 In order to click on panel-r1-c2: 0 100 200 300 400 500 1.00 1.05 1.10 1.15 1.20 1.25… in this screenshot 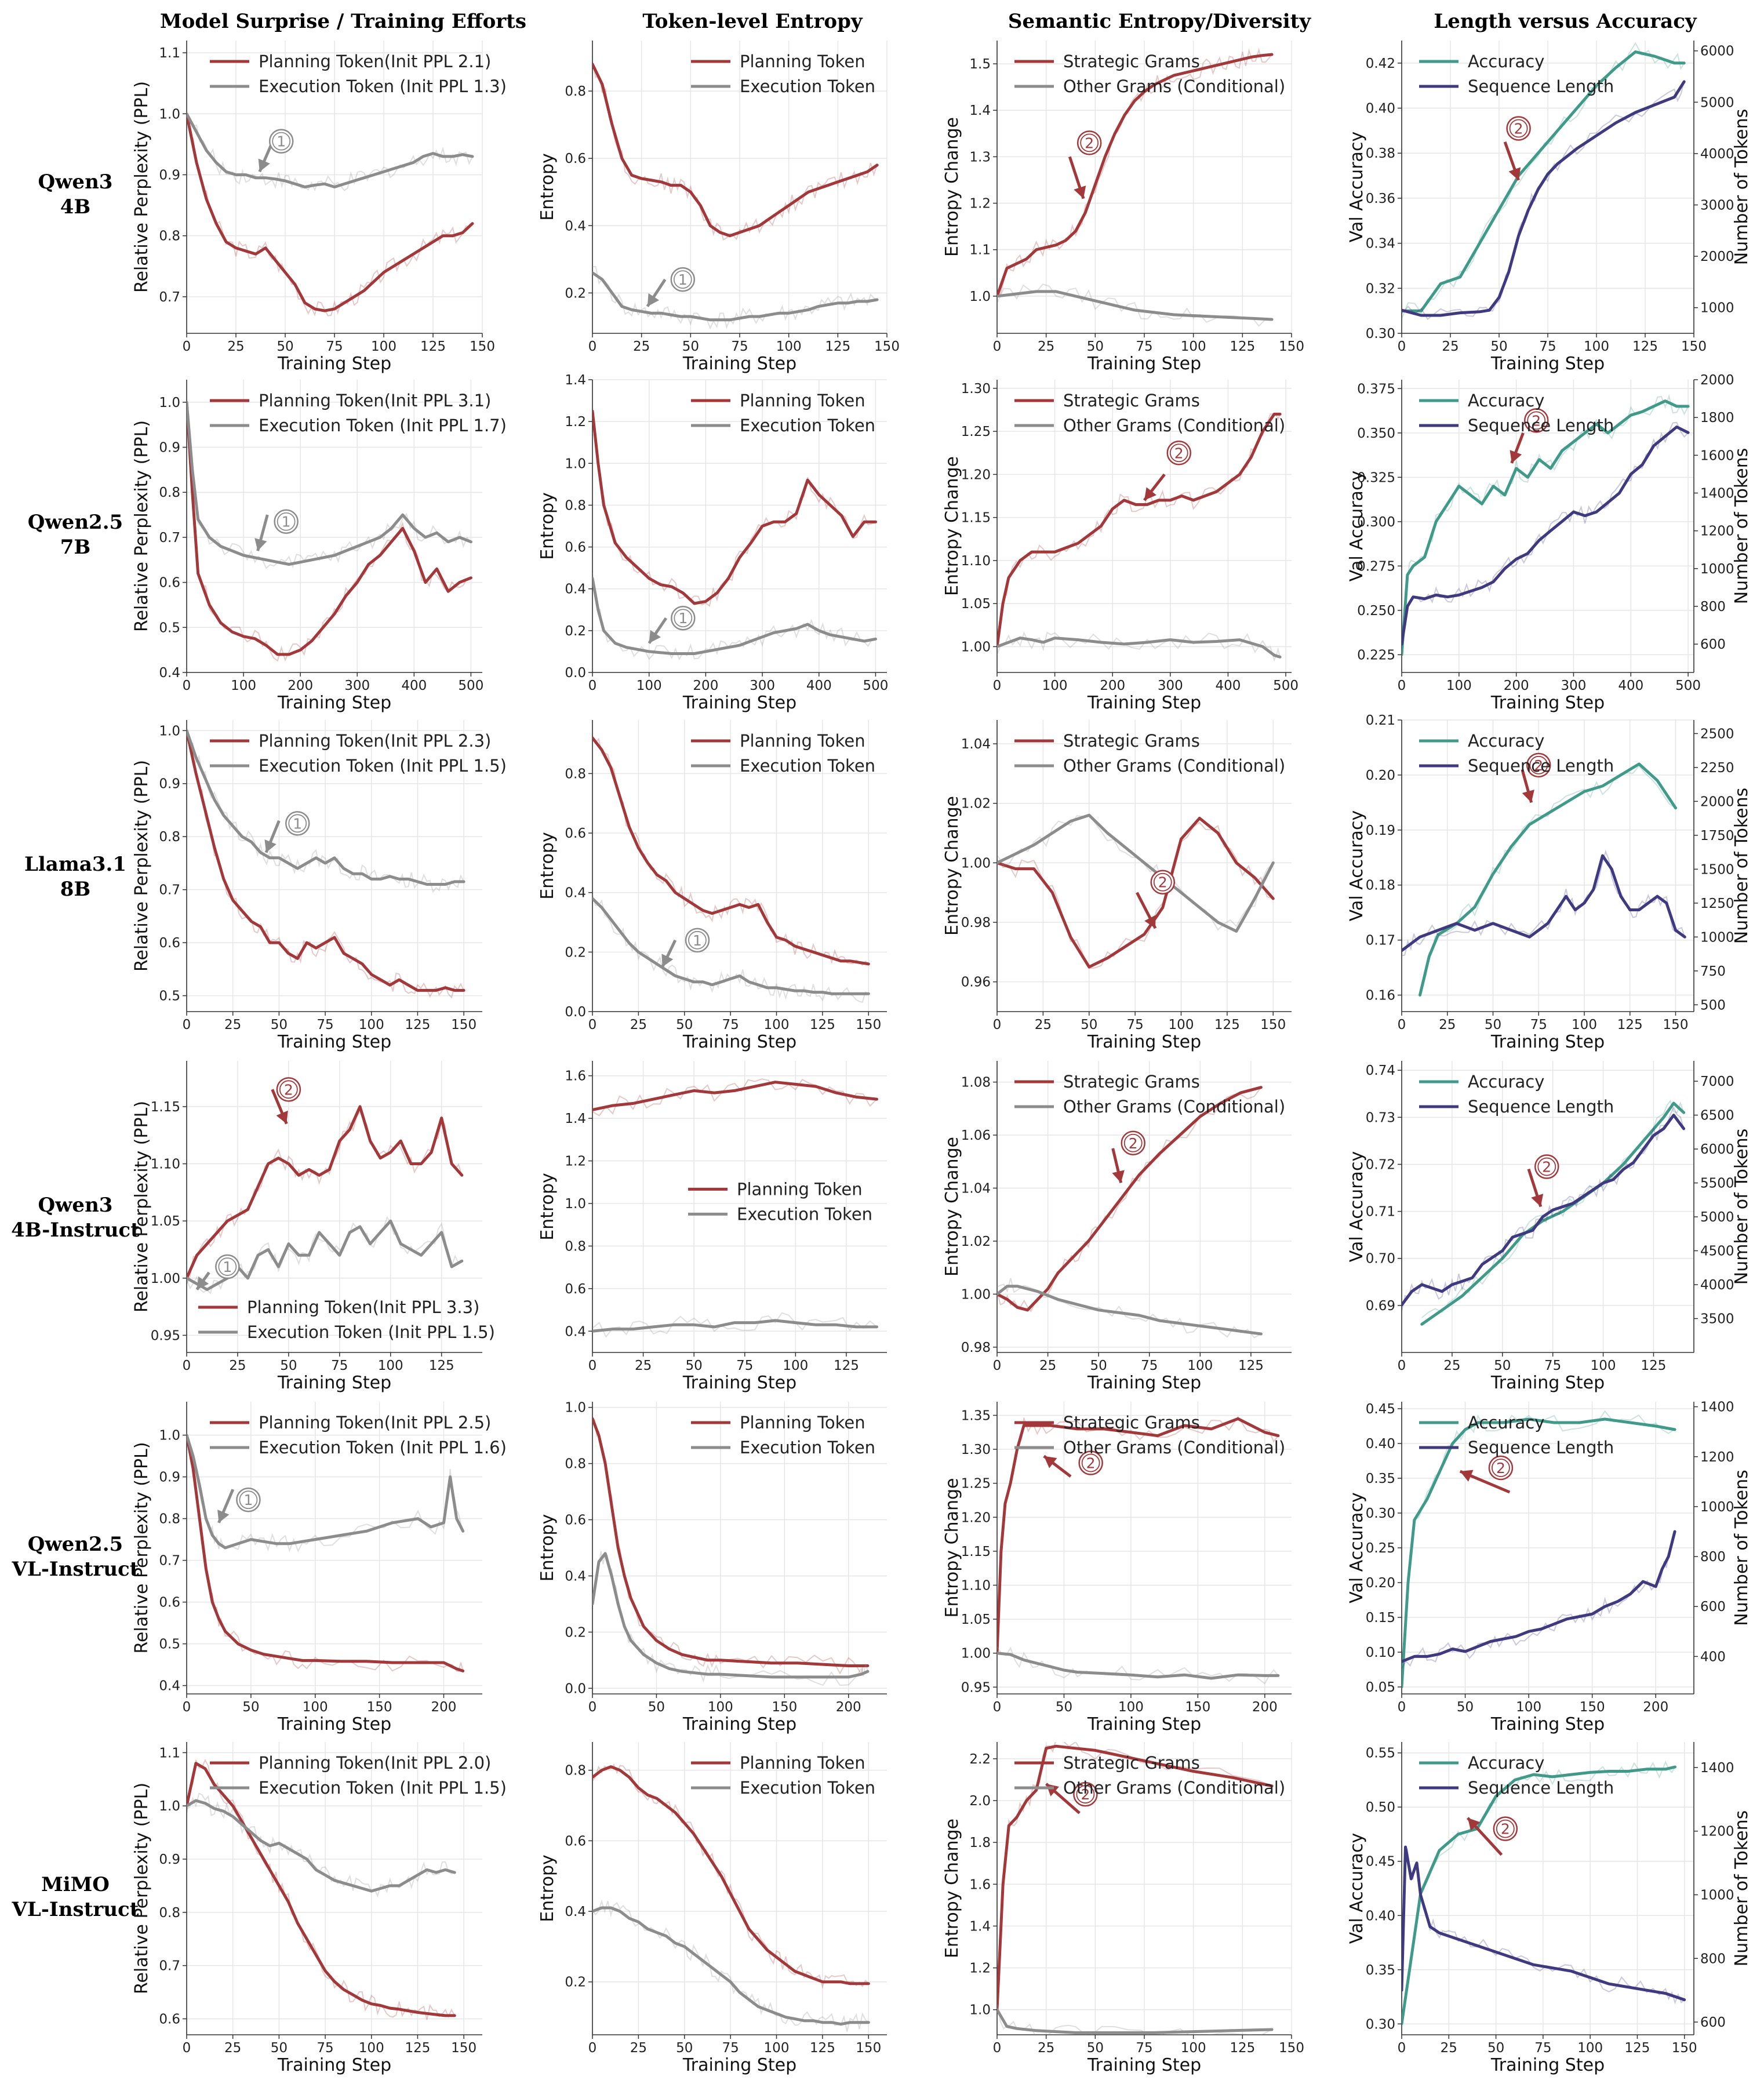, I will do `click(1120, 547)`.